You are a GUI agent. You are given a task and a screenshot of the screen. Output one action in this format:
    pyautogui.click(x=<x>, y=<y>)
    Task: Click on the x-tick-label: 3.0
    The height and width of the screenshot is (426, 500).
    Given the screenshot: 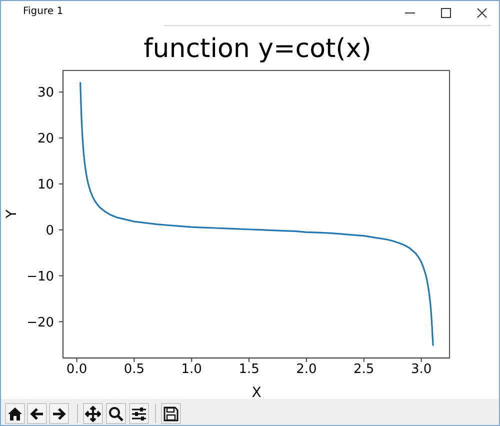 What is the action you would take?
    pyautogui.click(x=421, y=370)
    